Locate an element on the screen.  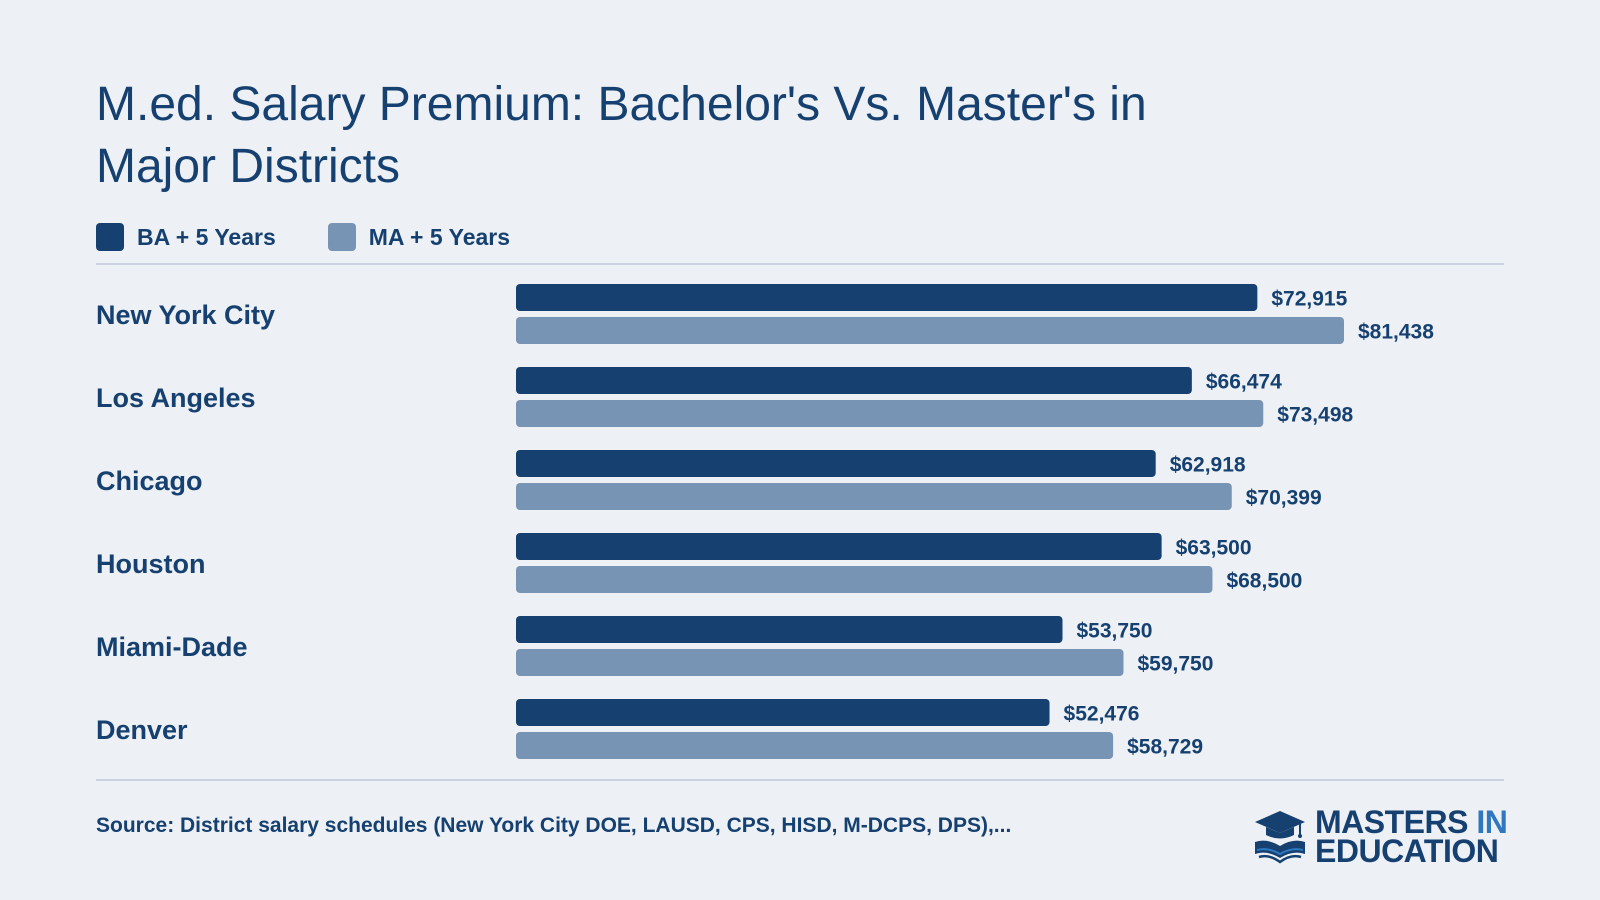
bar-los-angeles-ba is located at coordinates (854, 380).